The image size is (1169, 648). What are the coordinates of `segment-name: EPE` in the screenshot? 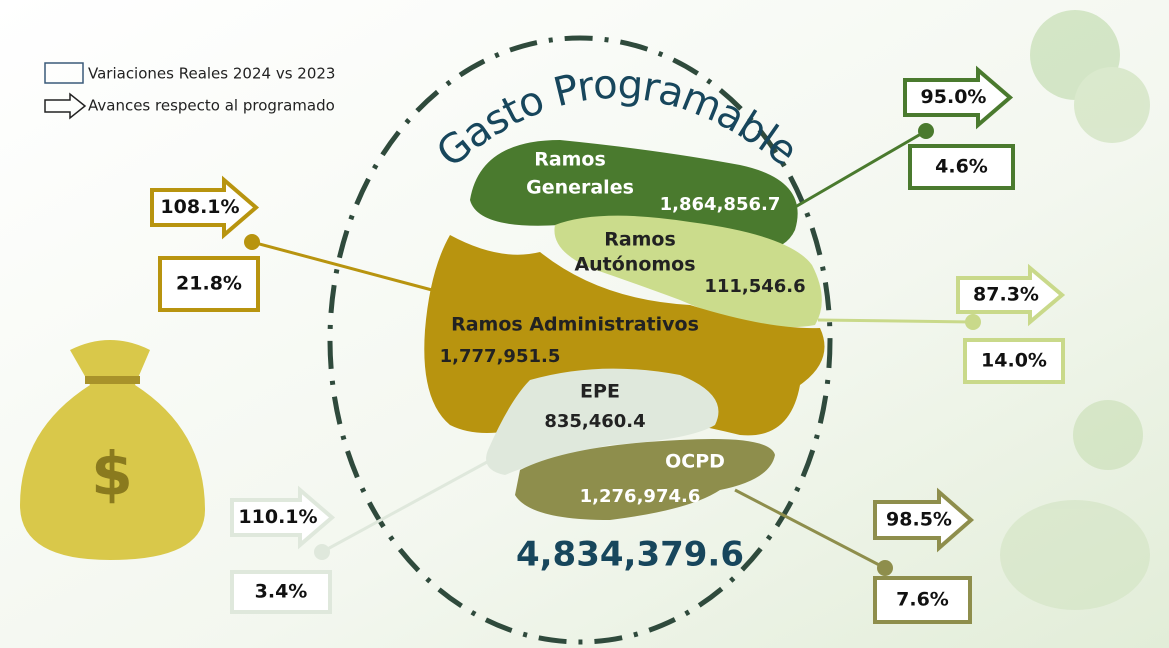 It's located at (600, 392).